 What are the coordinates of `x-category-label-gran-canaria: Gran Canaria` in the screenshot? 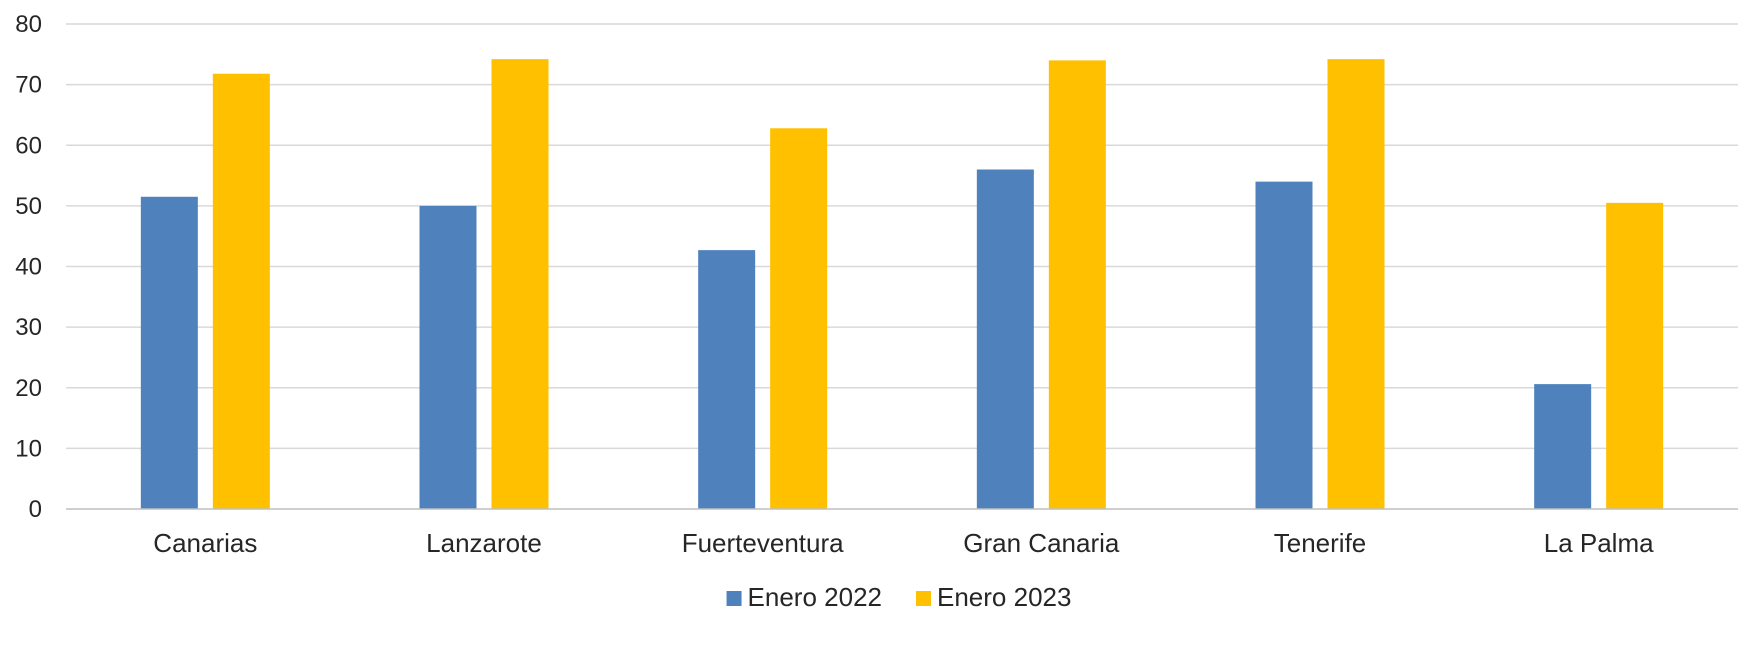 It's located at (1041, 543).